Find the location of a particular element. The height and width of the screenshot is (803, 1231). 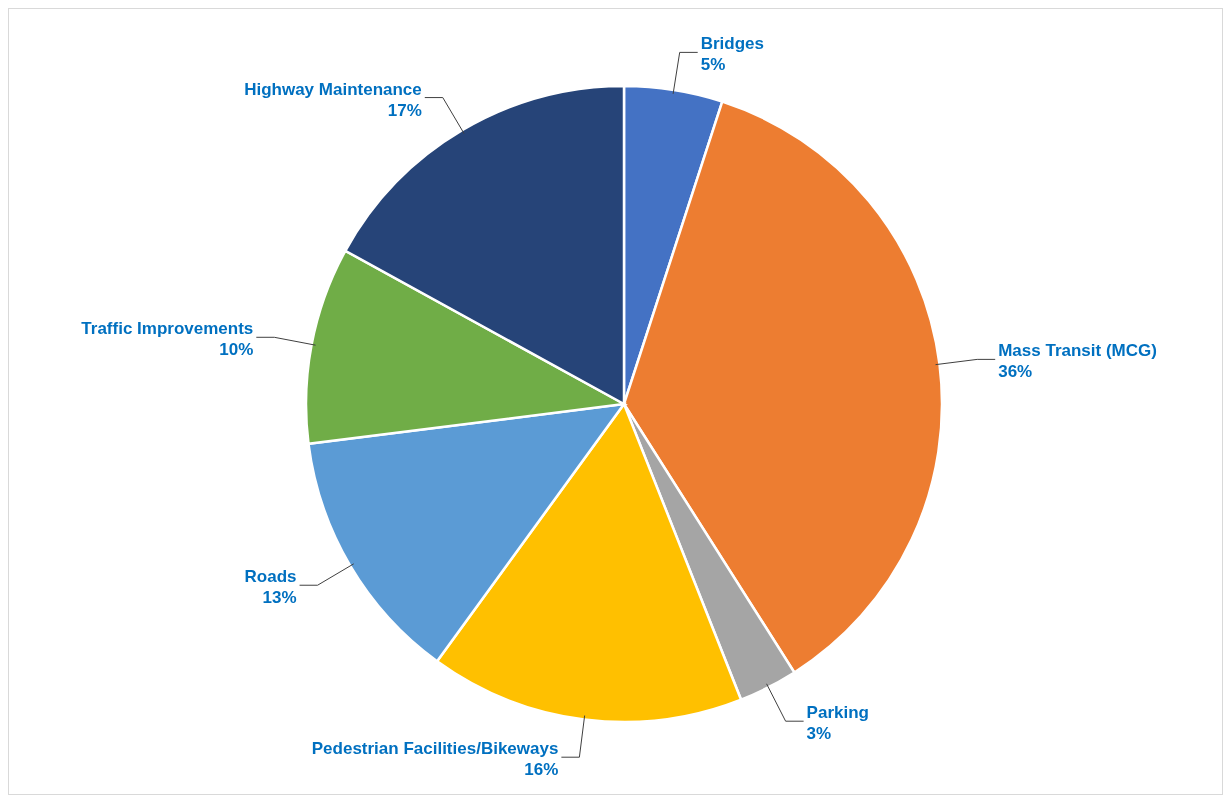

data-label: 16% is located at coordinates (541, 770).